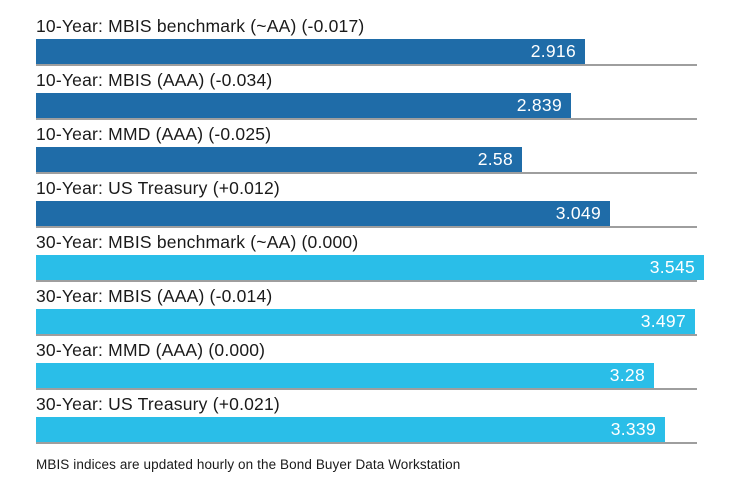 The width and height of the screenshot is (740, 490). I want to click on bar-track: 2.916, so click(370, 51).